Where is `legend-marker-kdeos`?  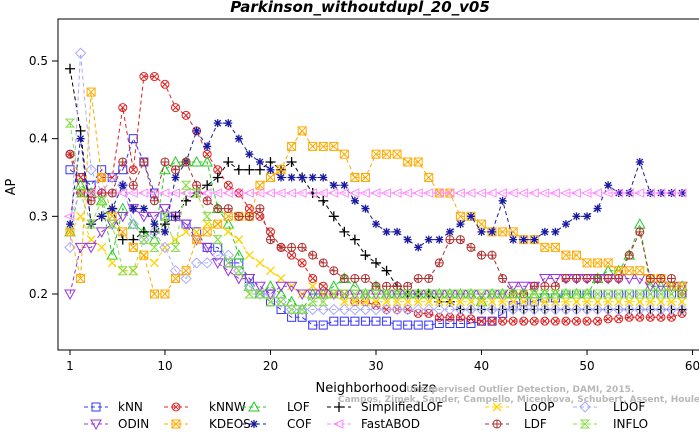 legend-marker-kdeos is located at coordinates (176, 424).